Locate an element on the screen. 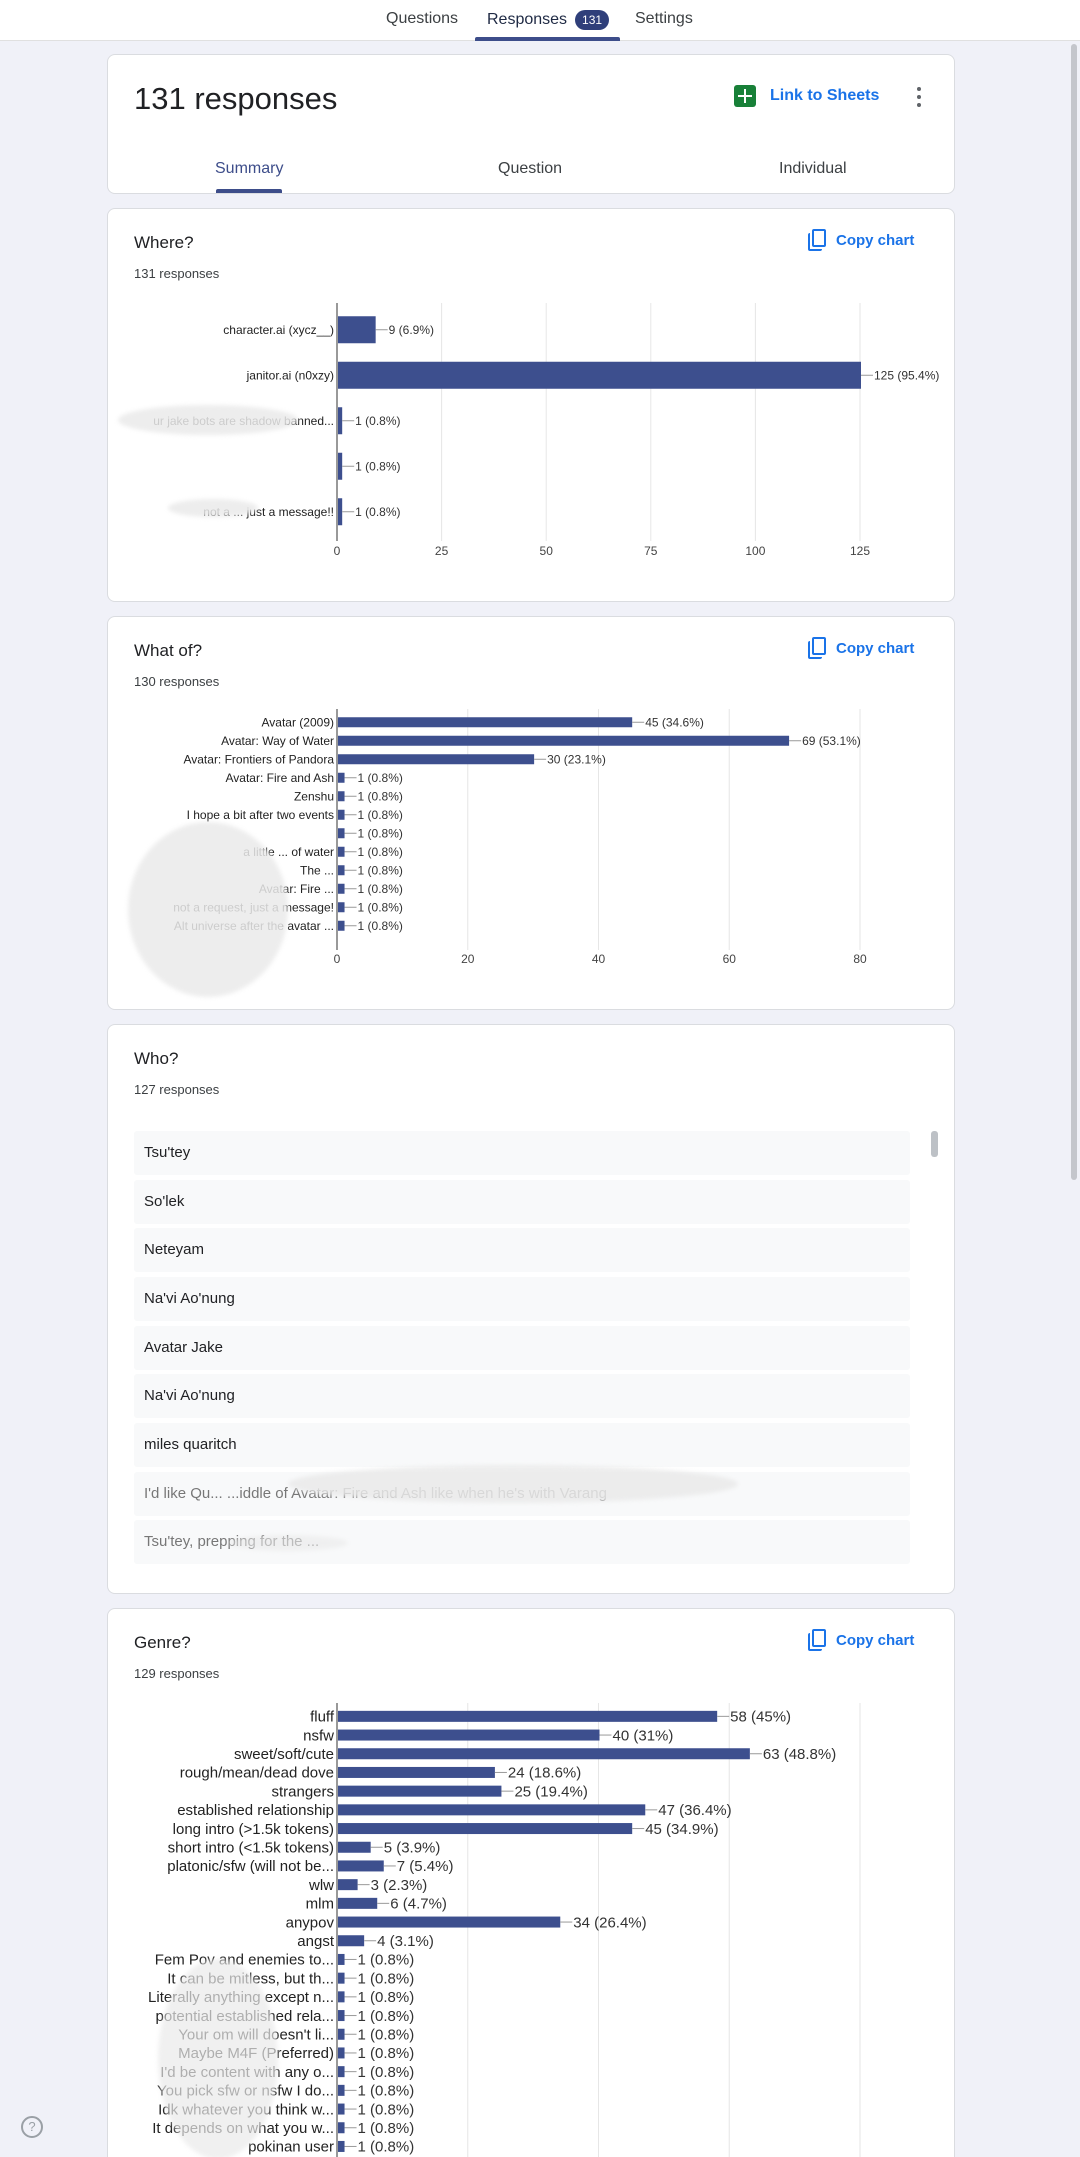  list-scrollbar-thumb is located at coordinates (934, 1144).